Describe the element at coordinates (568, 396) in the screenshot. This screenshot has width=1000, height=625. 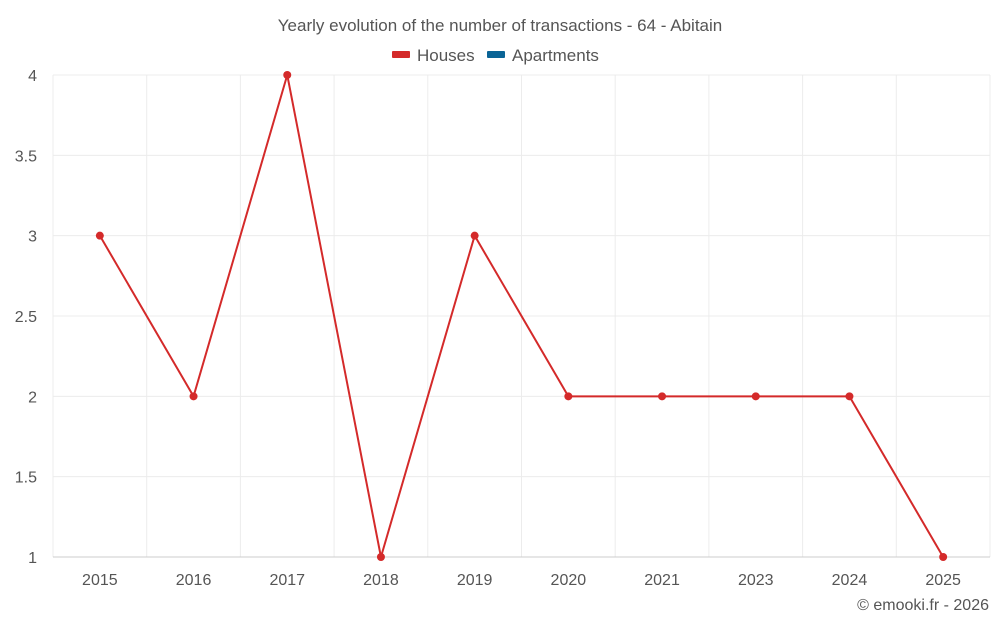
I see `data-point-2020` at that location.